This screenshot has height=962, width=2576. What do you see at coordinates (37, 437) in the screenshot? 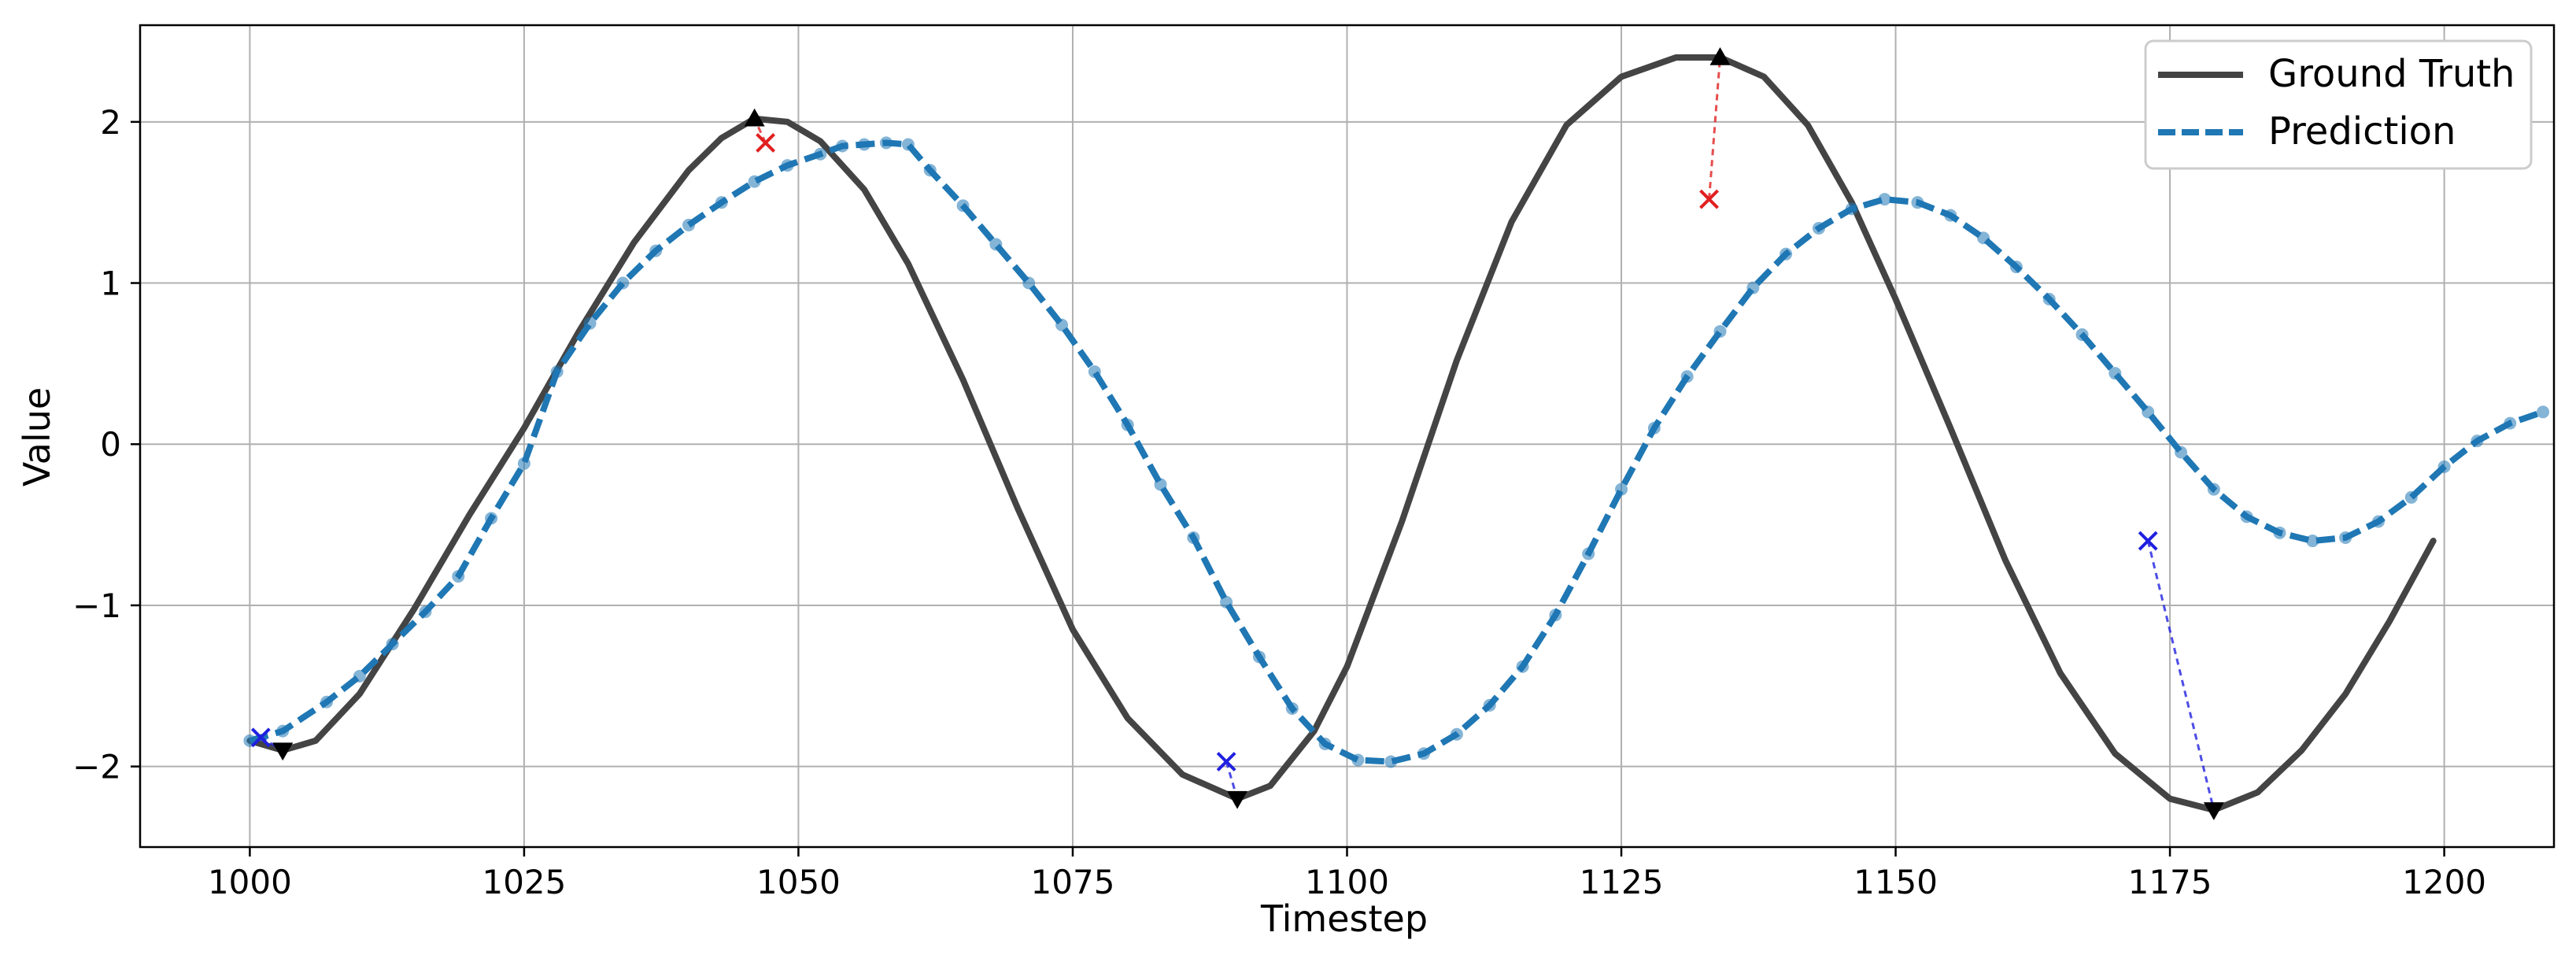
I see `y-axis-title: Value` at bounding box center [37, 437].